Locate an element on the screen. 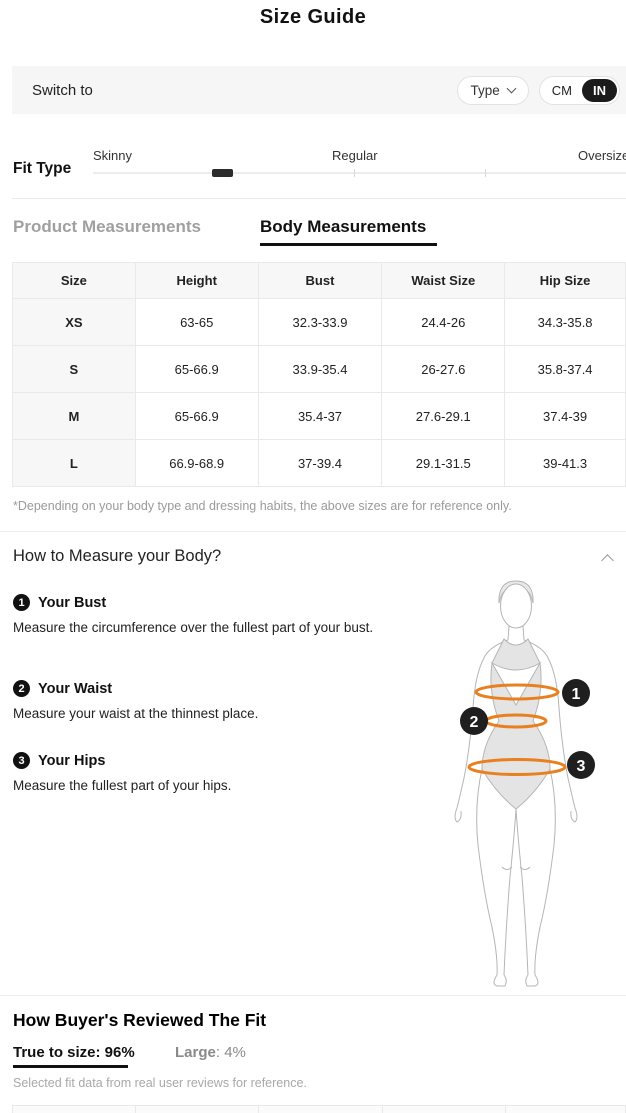 The width and height of the screenshot is (626, 1113). height-cell: 63-65 is located at coordinates (196, 322).